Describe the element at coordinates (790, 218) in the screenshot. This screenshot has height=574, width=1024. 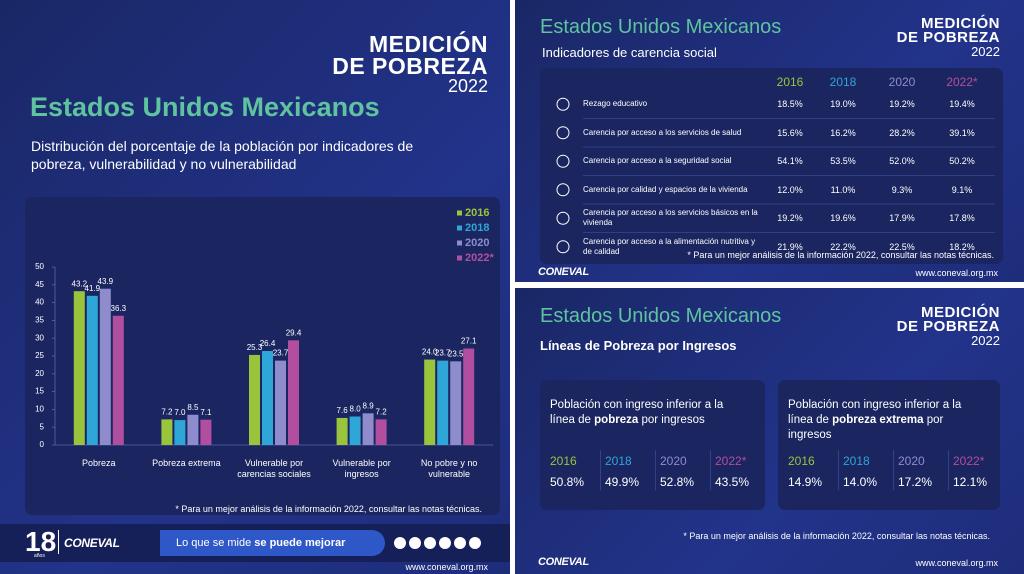
I see `cell-value: 19.2%` at that location.